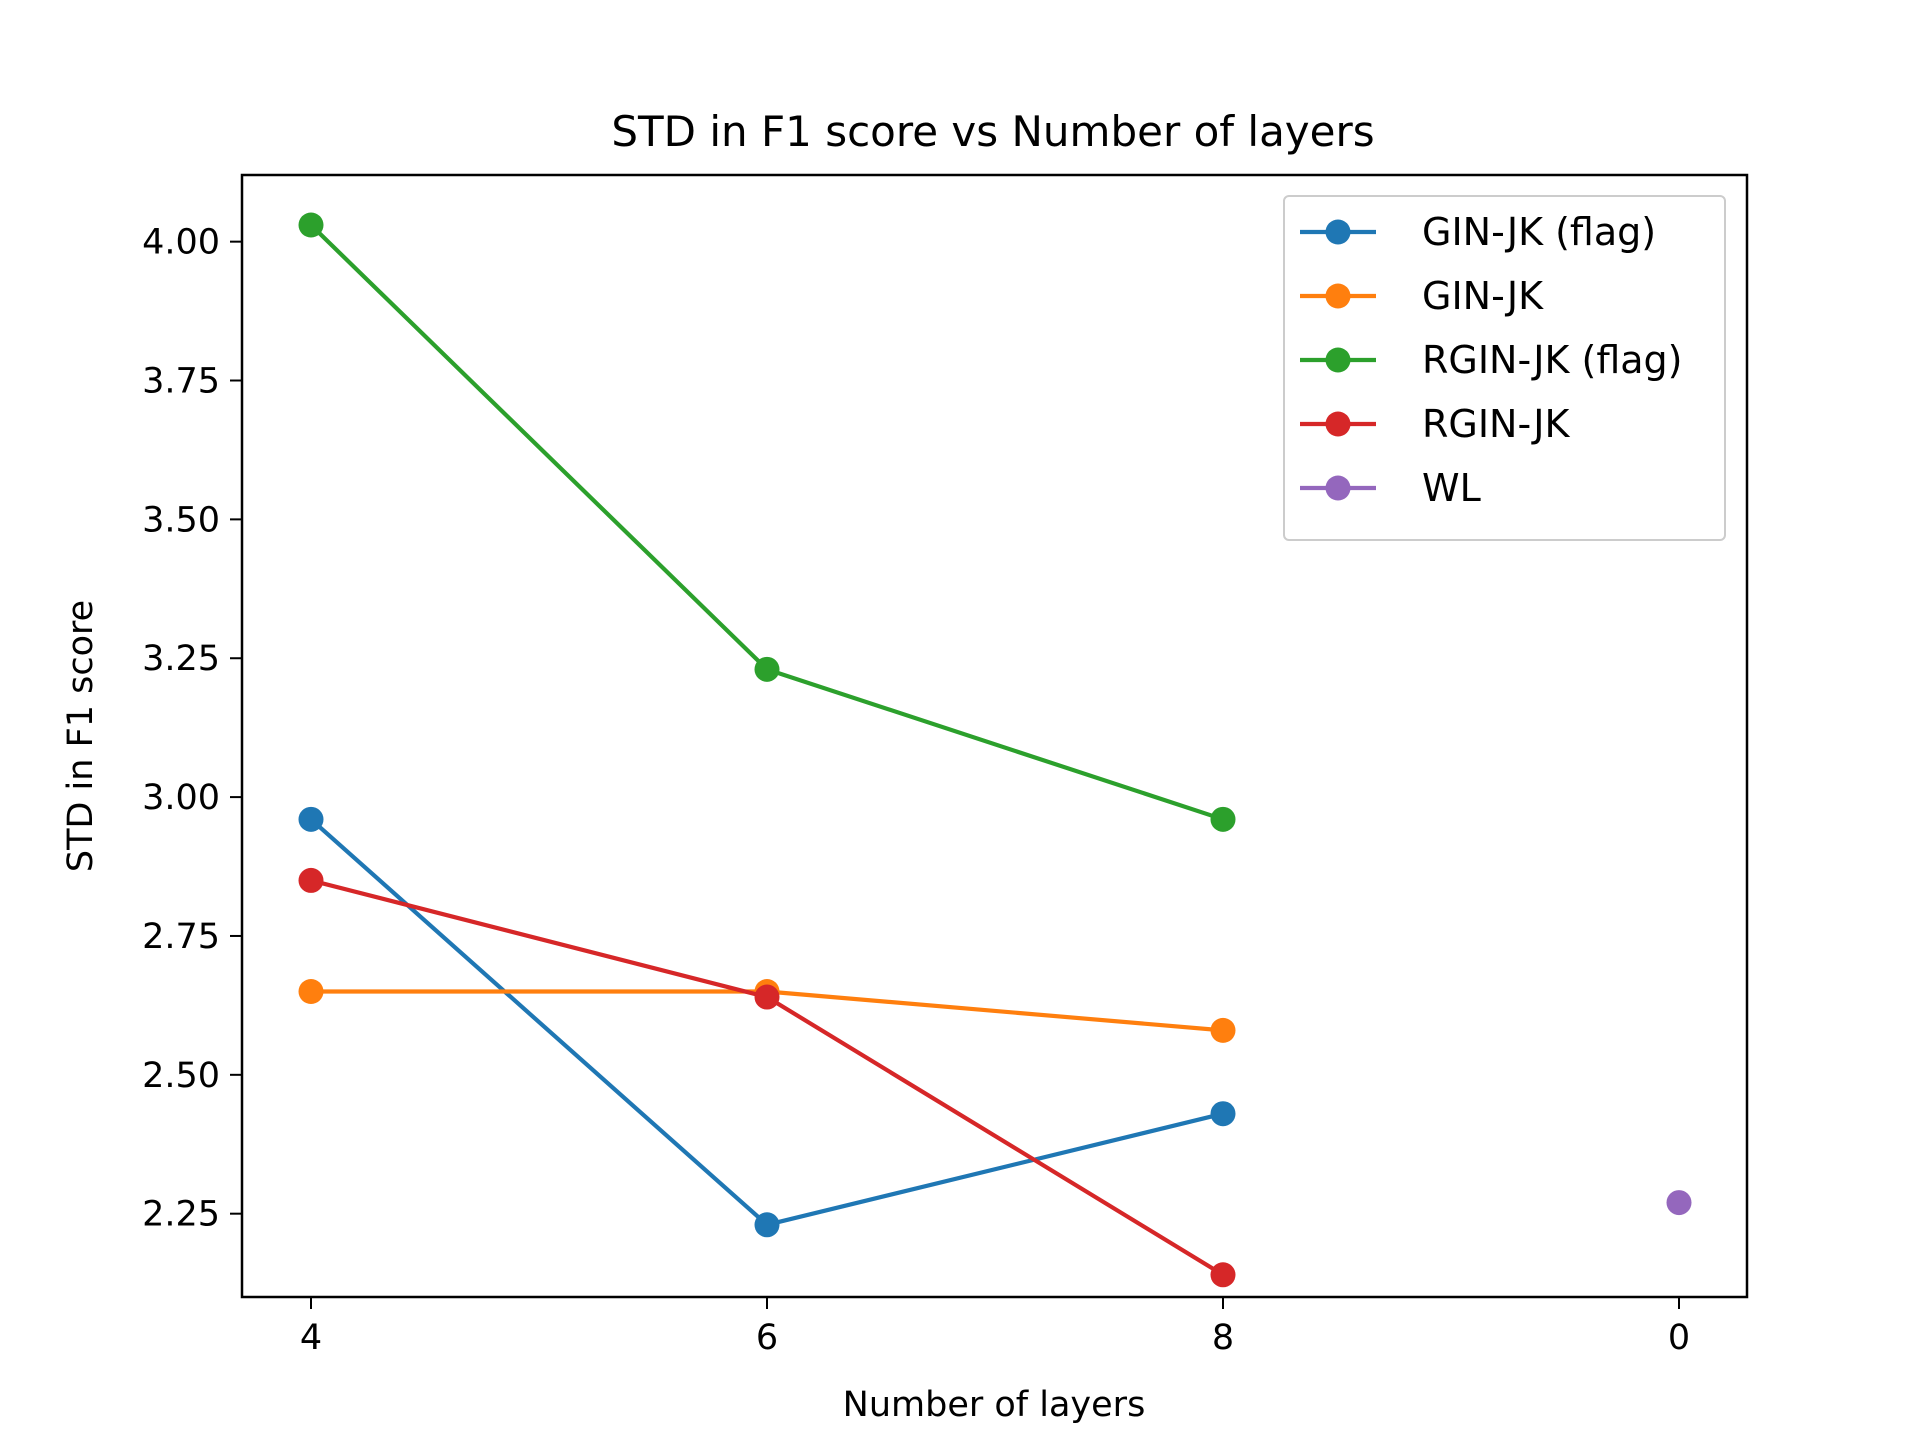 Image resolution: width=1920 pixels, height=1440 pixels. Describe the element at coordinates (1679, 1338) in the screenshot. I see `x-tick-label: 0` at that location.